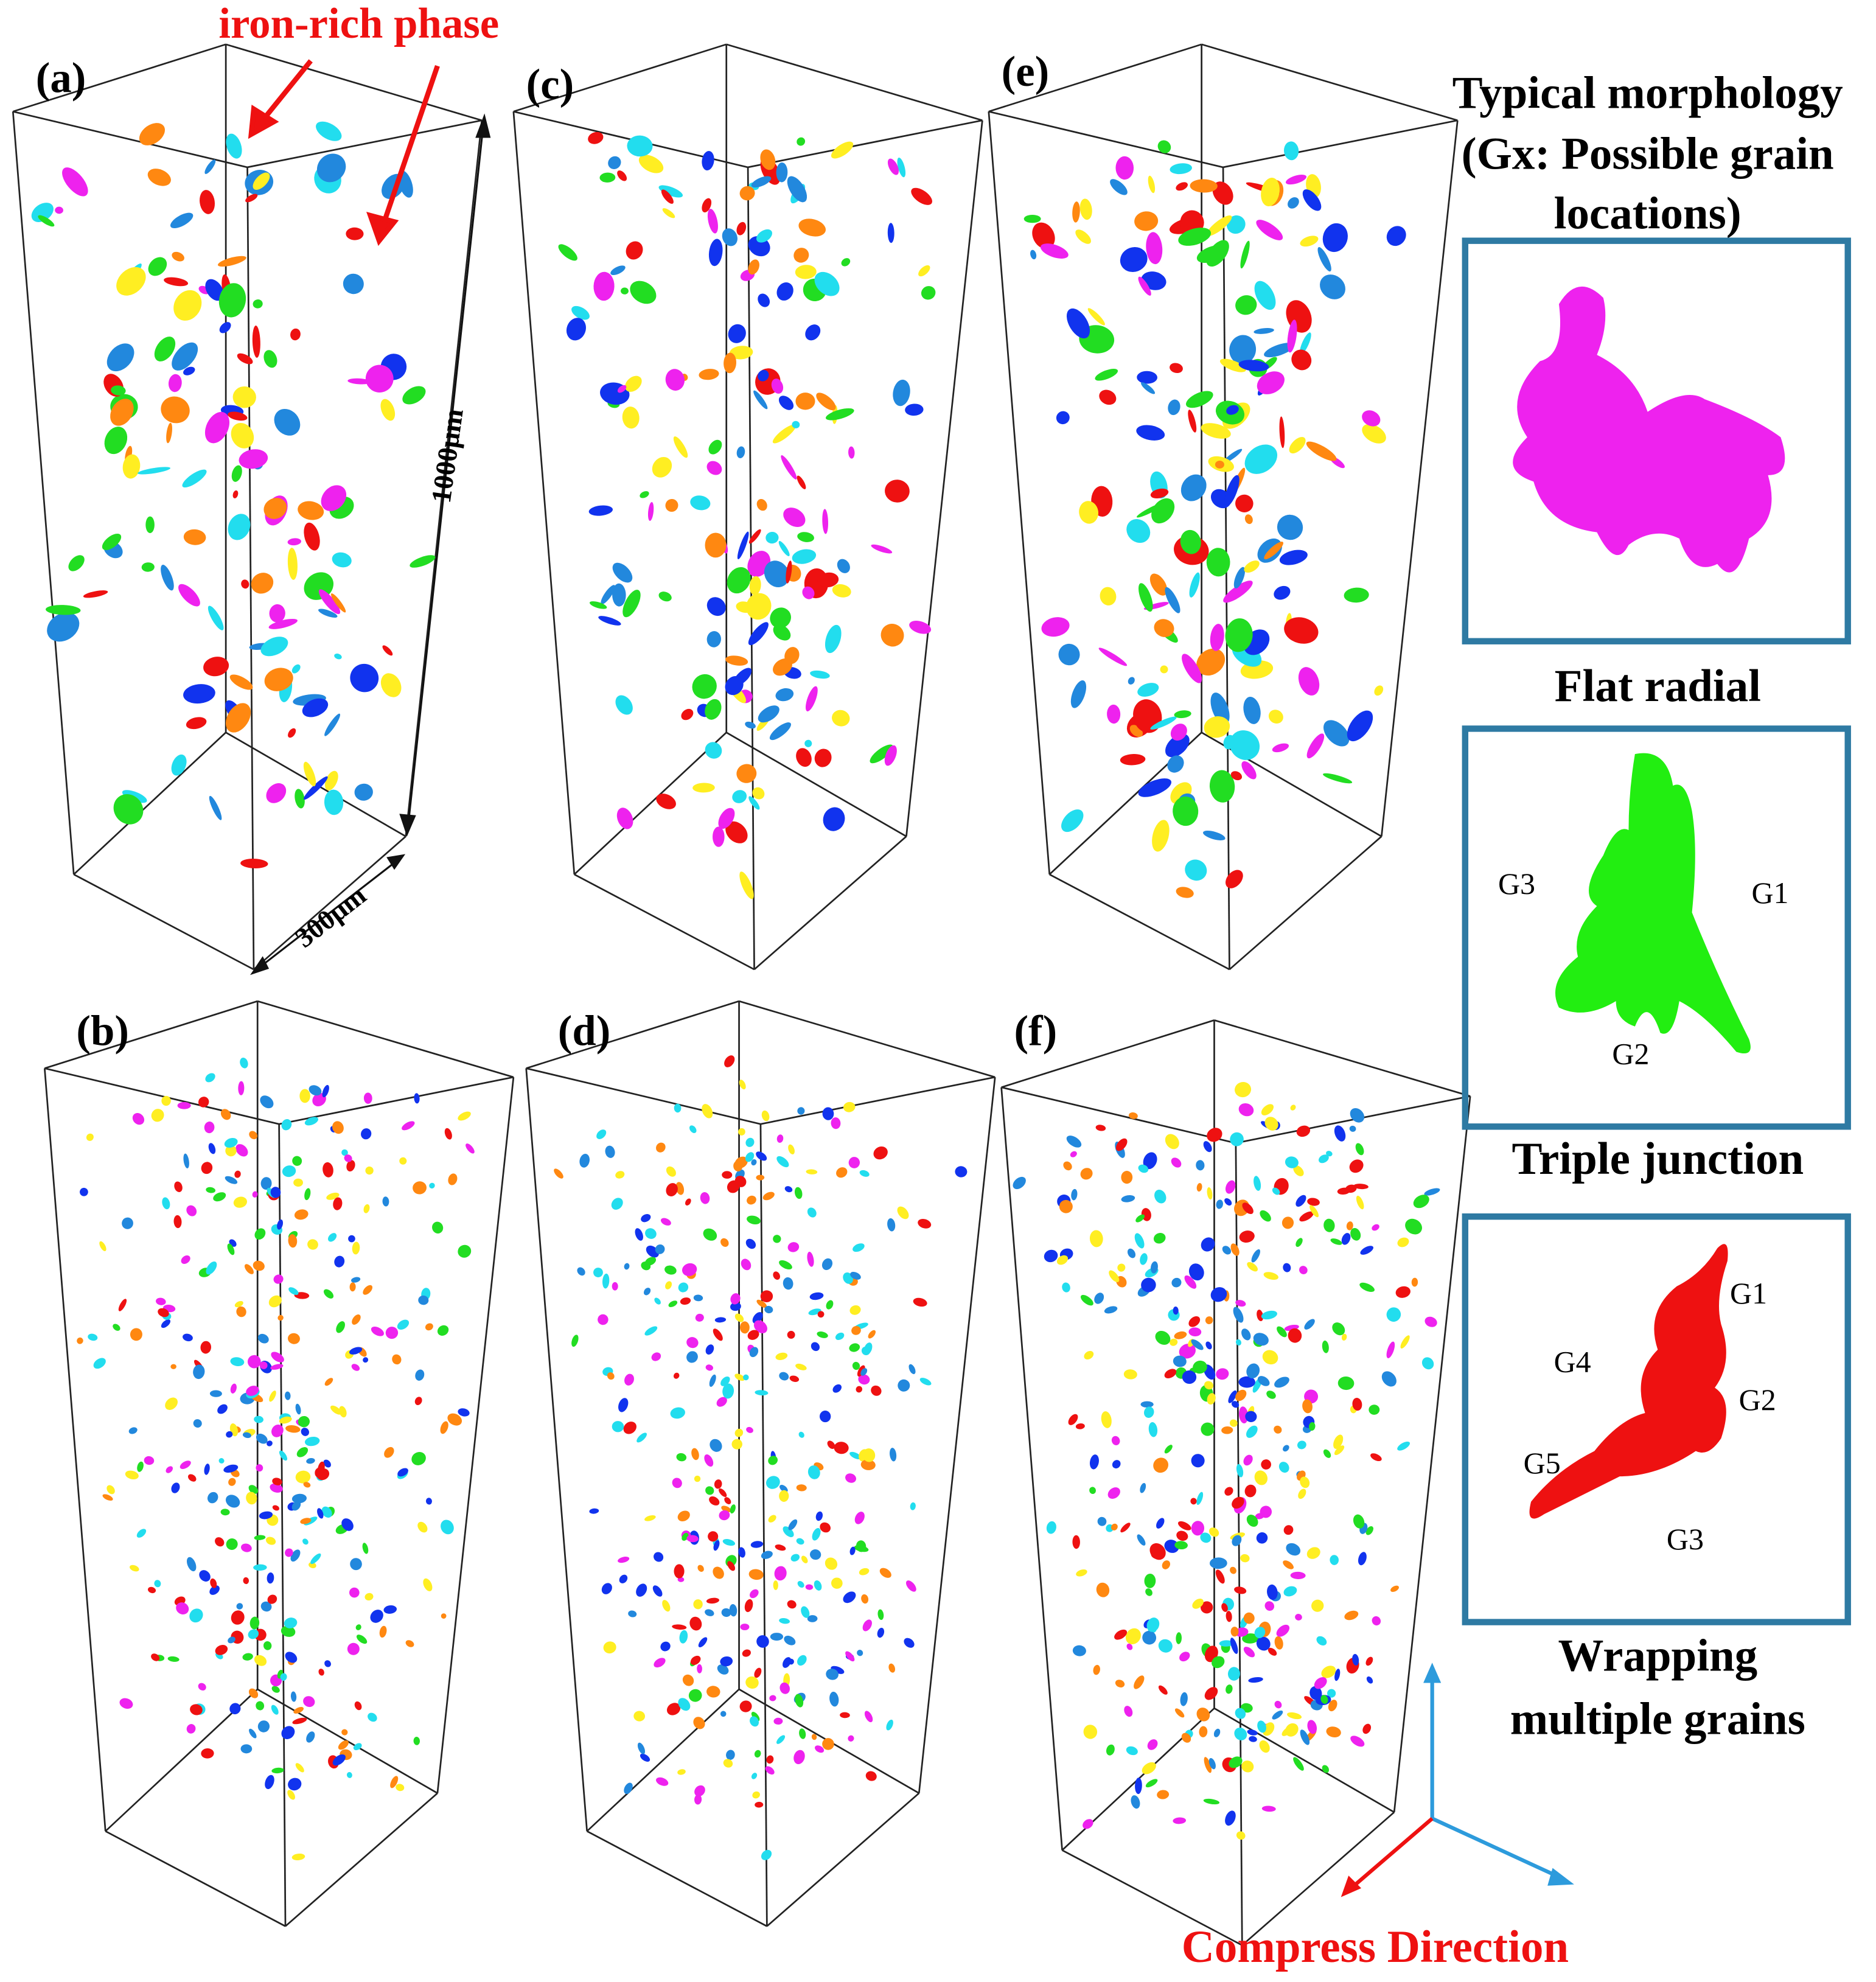  I want to click on morphology-title: (Gx: Possible grain, so click(1648, 154).